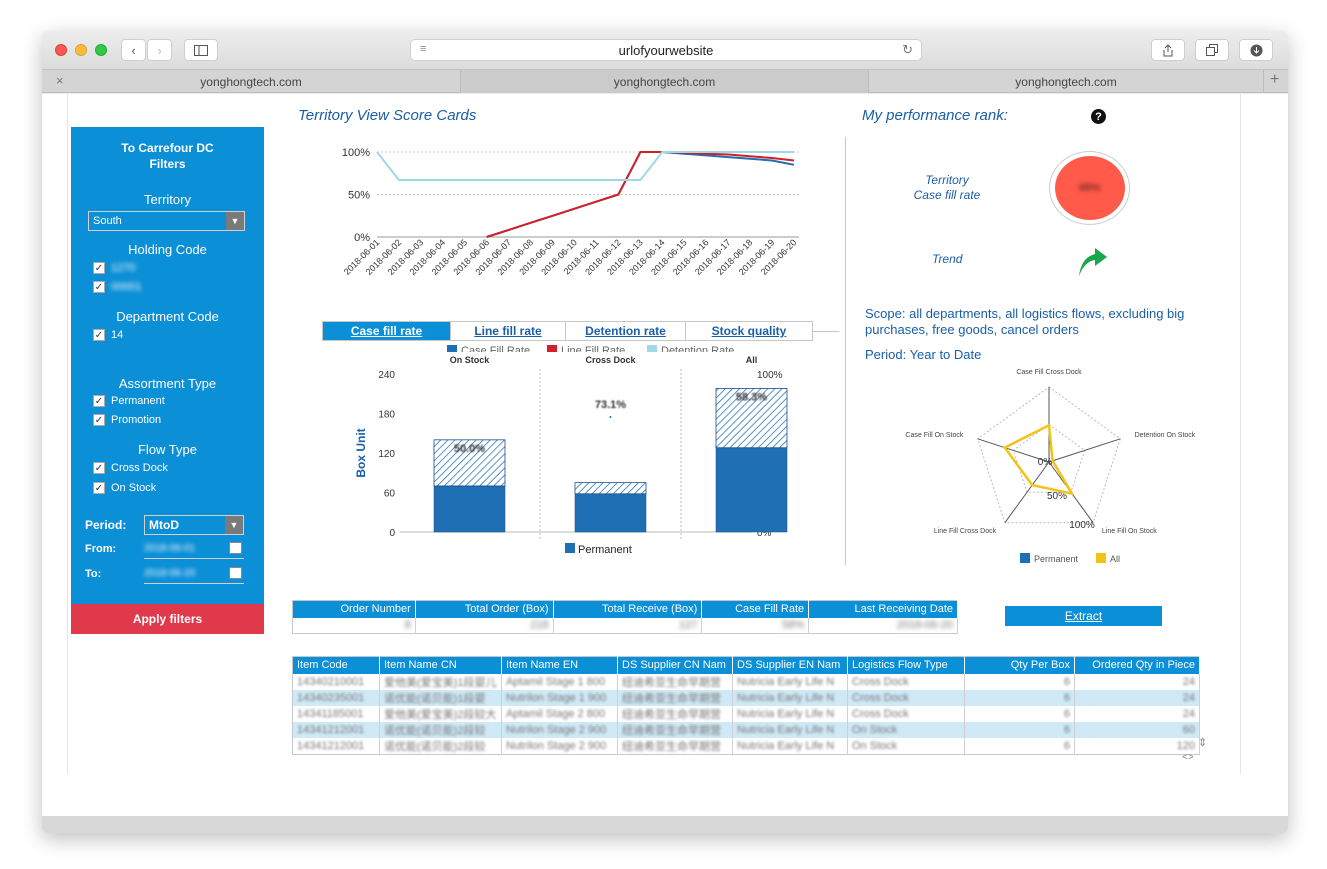 Image resolution: width=1327 pixels, height=869 pixels. I want to click on chevron-right-icon: ›, so click(159, 50).